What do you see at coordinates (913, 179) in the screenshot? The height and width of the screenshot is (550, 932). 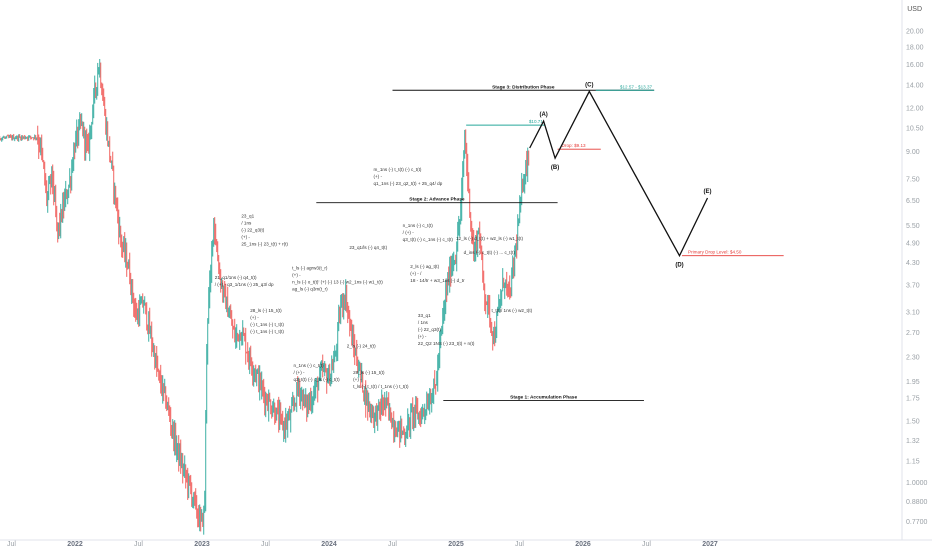 I see `y-tick-label: 7.50` at bounding box center [913, 179].